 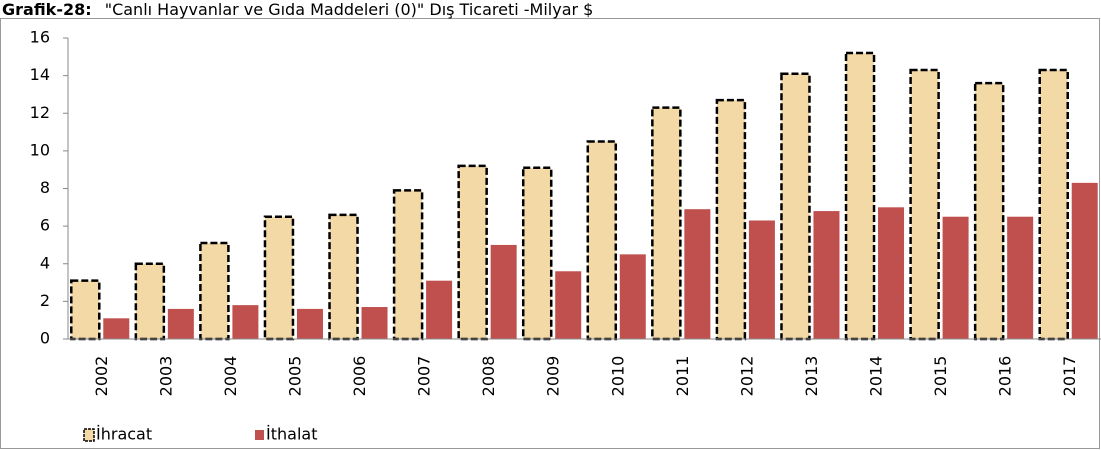 I want to click on x-tick-label: 2002, so click(x=101, y=376).